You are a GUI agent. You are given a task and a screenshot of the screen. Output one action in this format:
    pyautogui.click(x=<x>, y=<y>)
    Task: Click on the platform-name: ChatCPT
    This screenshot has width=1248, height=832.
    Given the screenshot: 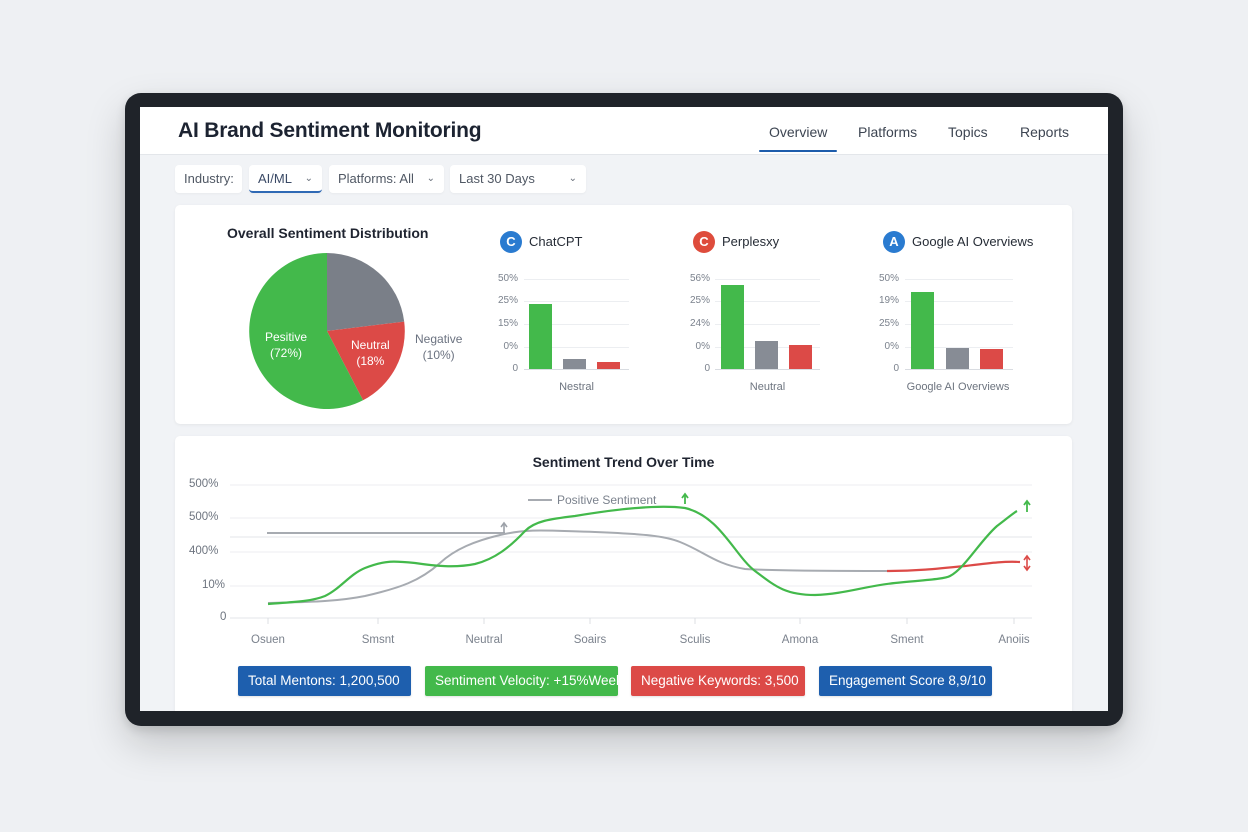 What is the action you would take?
    pyautogui.click(x=556, y=241)
    